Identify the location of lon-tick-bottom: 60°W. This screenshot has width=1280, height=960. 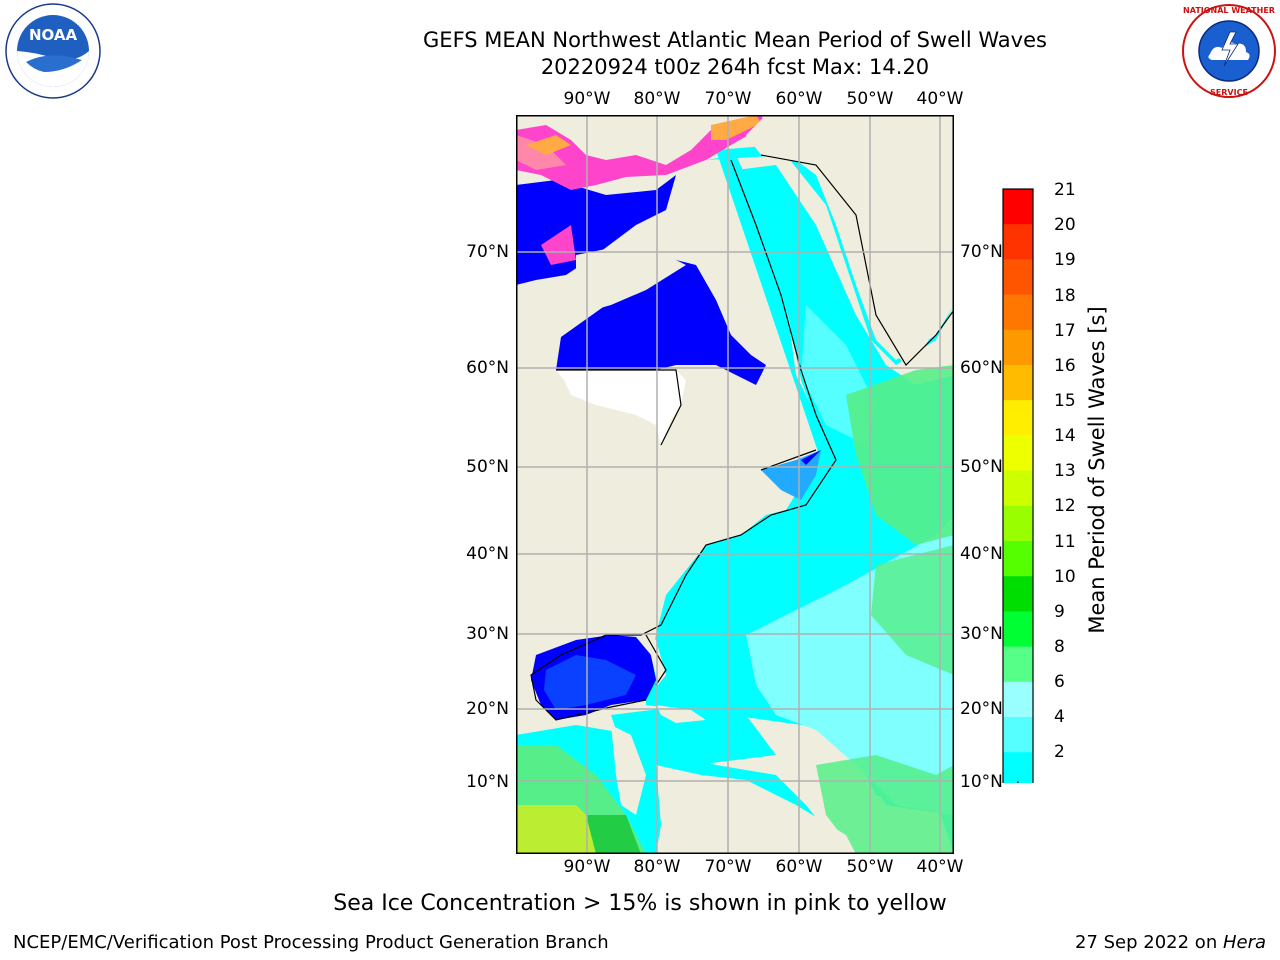
(799, 867).